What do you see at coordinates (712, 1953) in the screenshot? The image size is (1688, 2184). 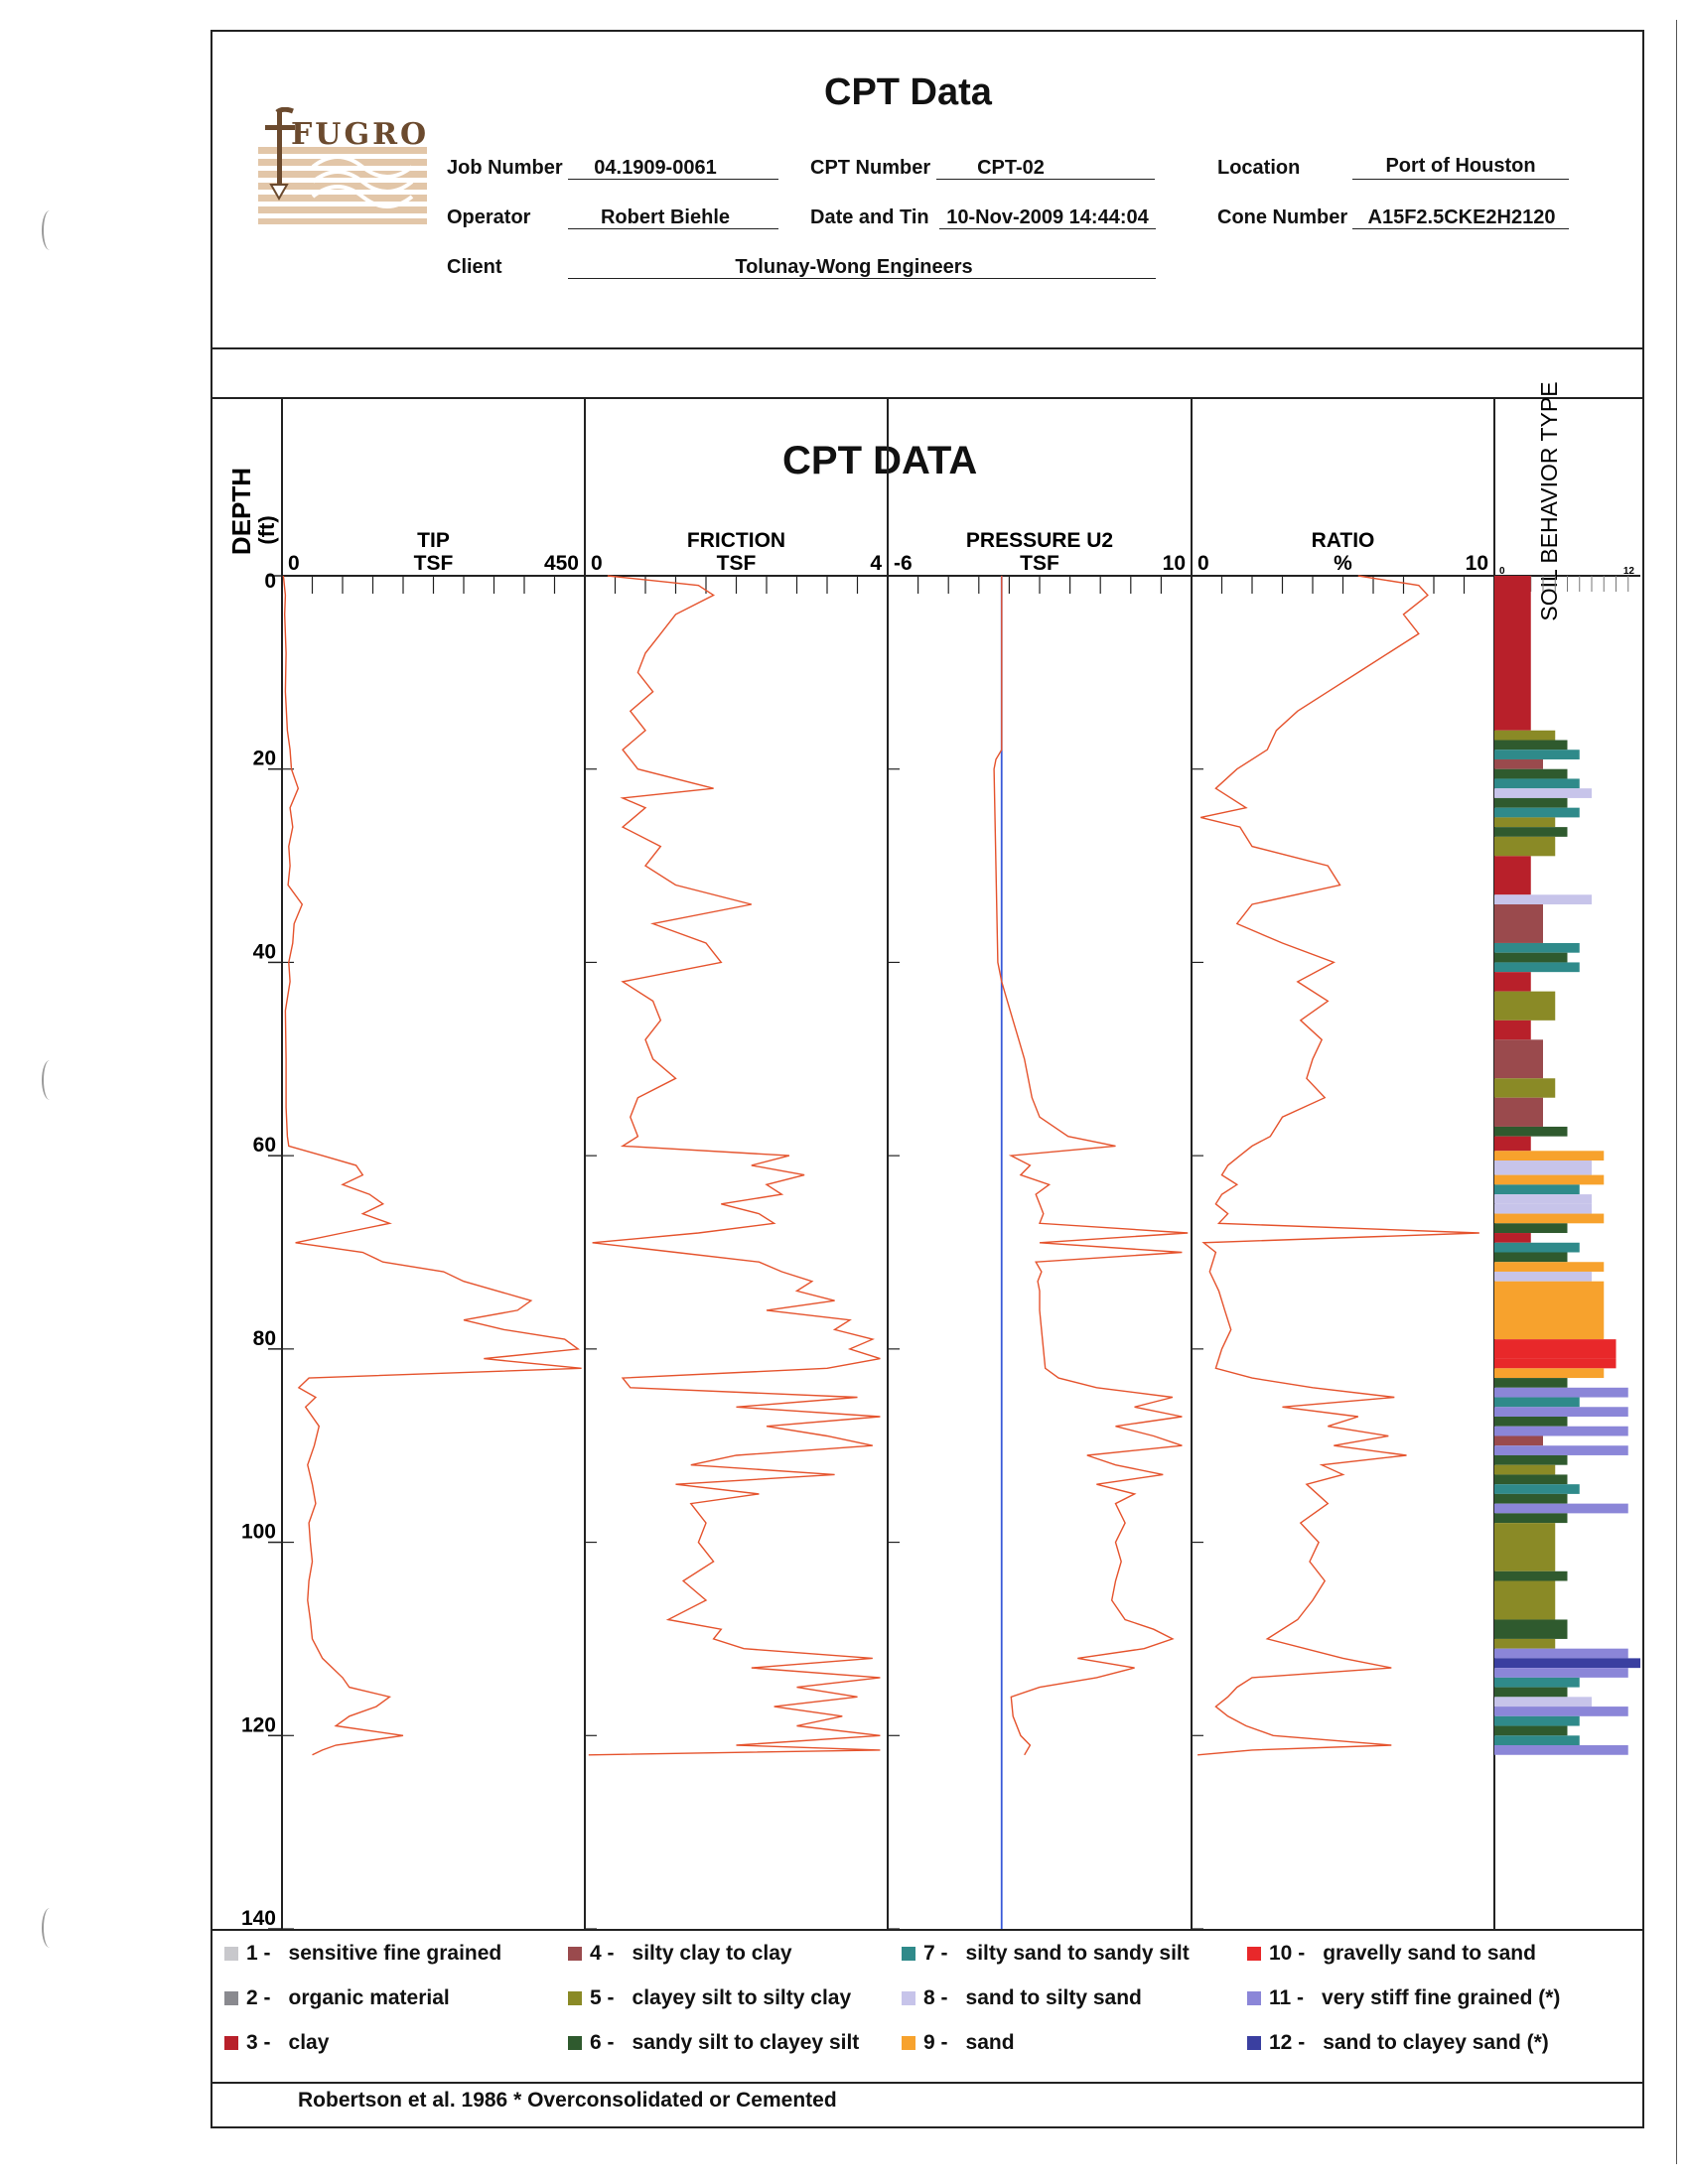 I see `legend-label: silty clay to clay` at bounding box center [712, 1953].